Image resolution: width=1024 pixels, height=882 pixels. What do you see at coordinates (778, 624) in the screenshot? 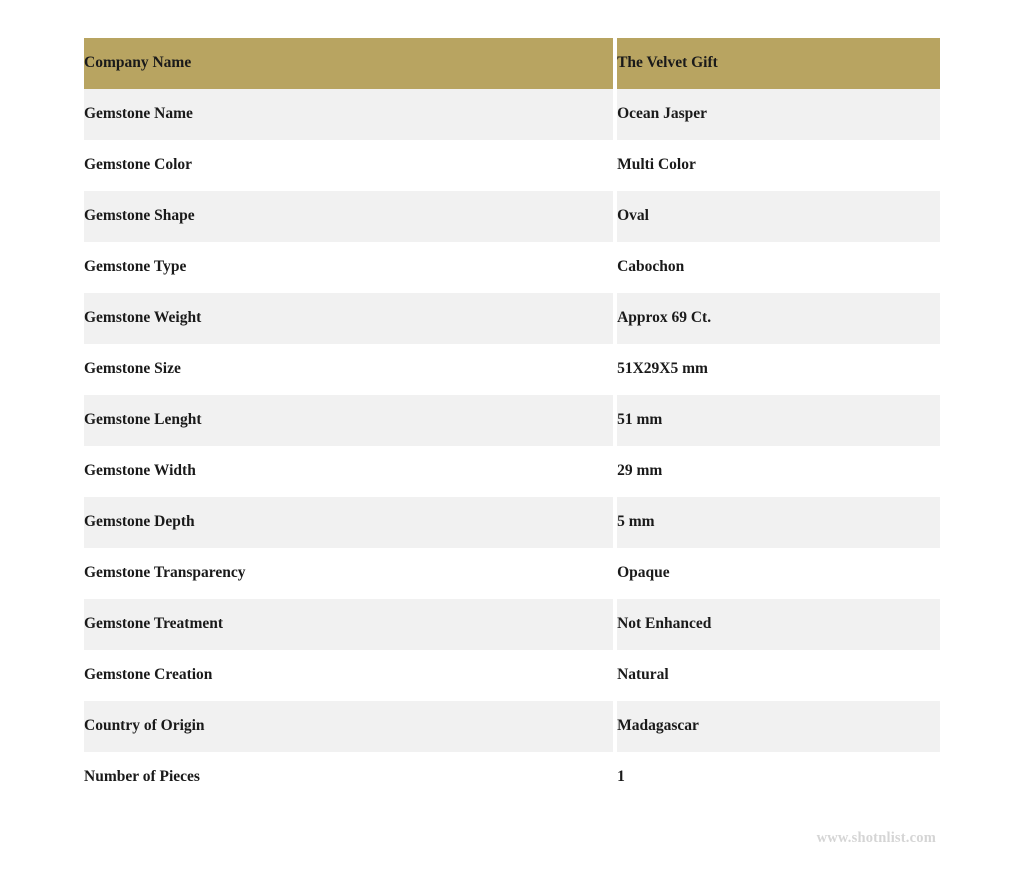
I see `row-value-cell: Not Enhanced` at bounding box center [778, 624].